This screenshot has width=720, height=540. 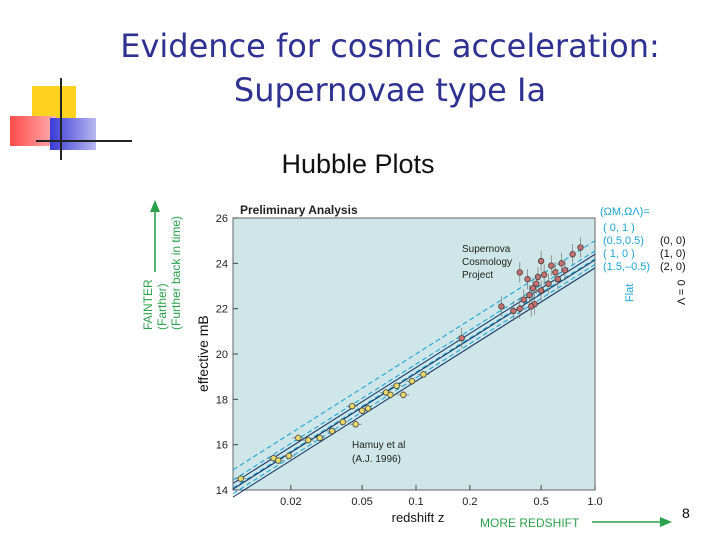 What do you see at coordinates (222, 310) in the screenshot?
I see `y-tick-label-22: 22` at bounding box center [222, 310].